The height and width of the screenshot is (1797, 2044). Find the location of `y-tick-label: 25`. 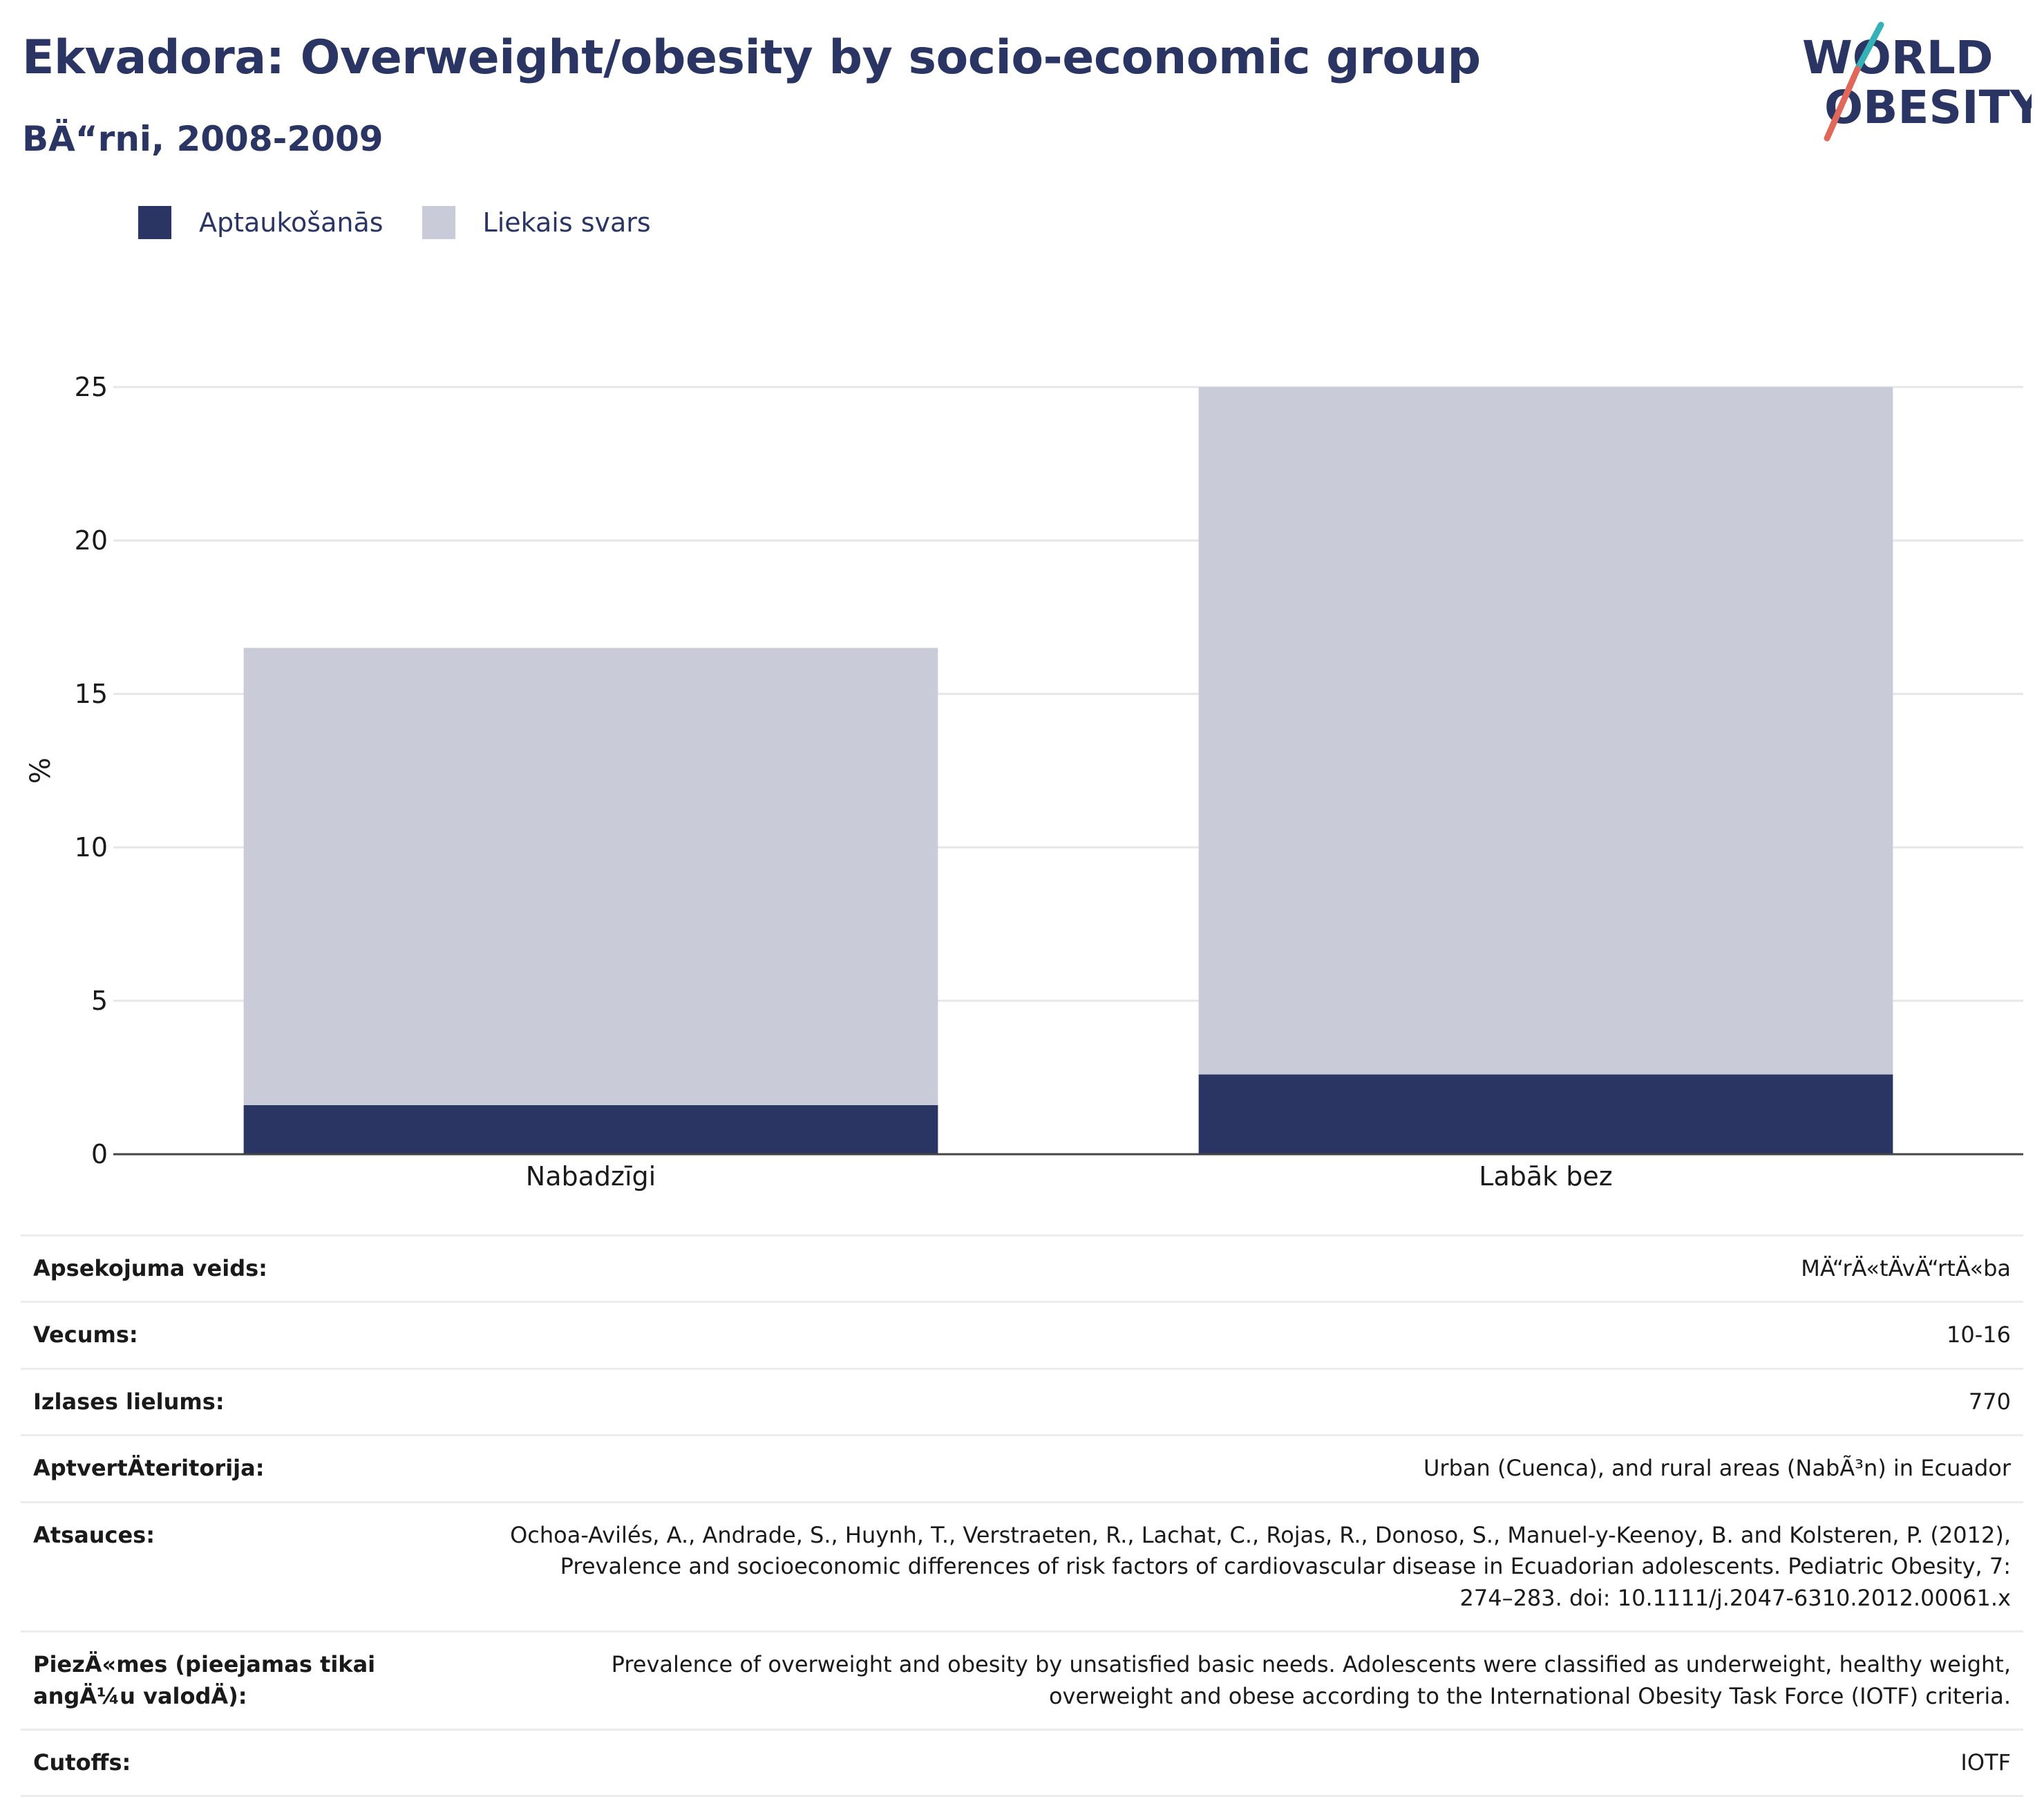

y-tick-label: 25 is located at coordinates (91, 387).